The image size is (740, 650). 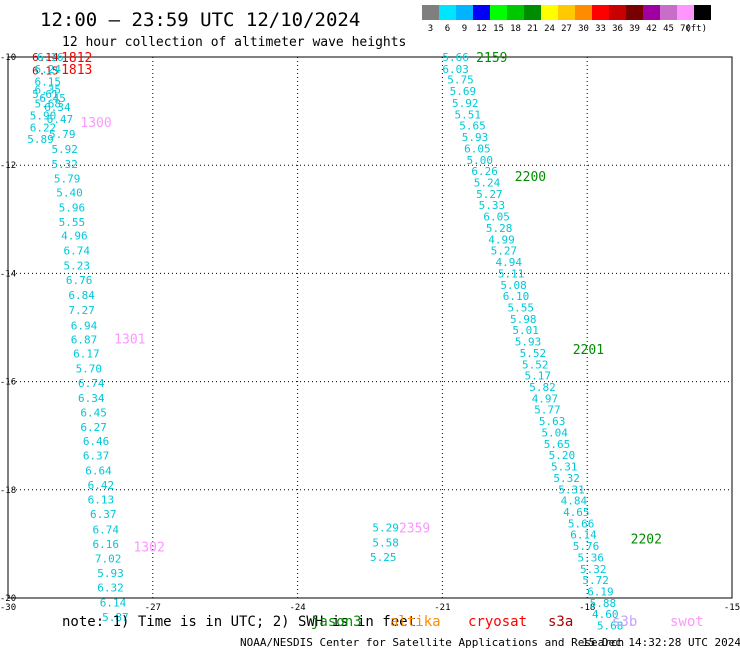 What do you see at coordinates (732, 608) in the screenshot?
I see `lon-tick-label: -15` at bounding box center [732, 608].